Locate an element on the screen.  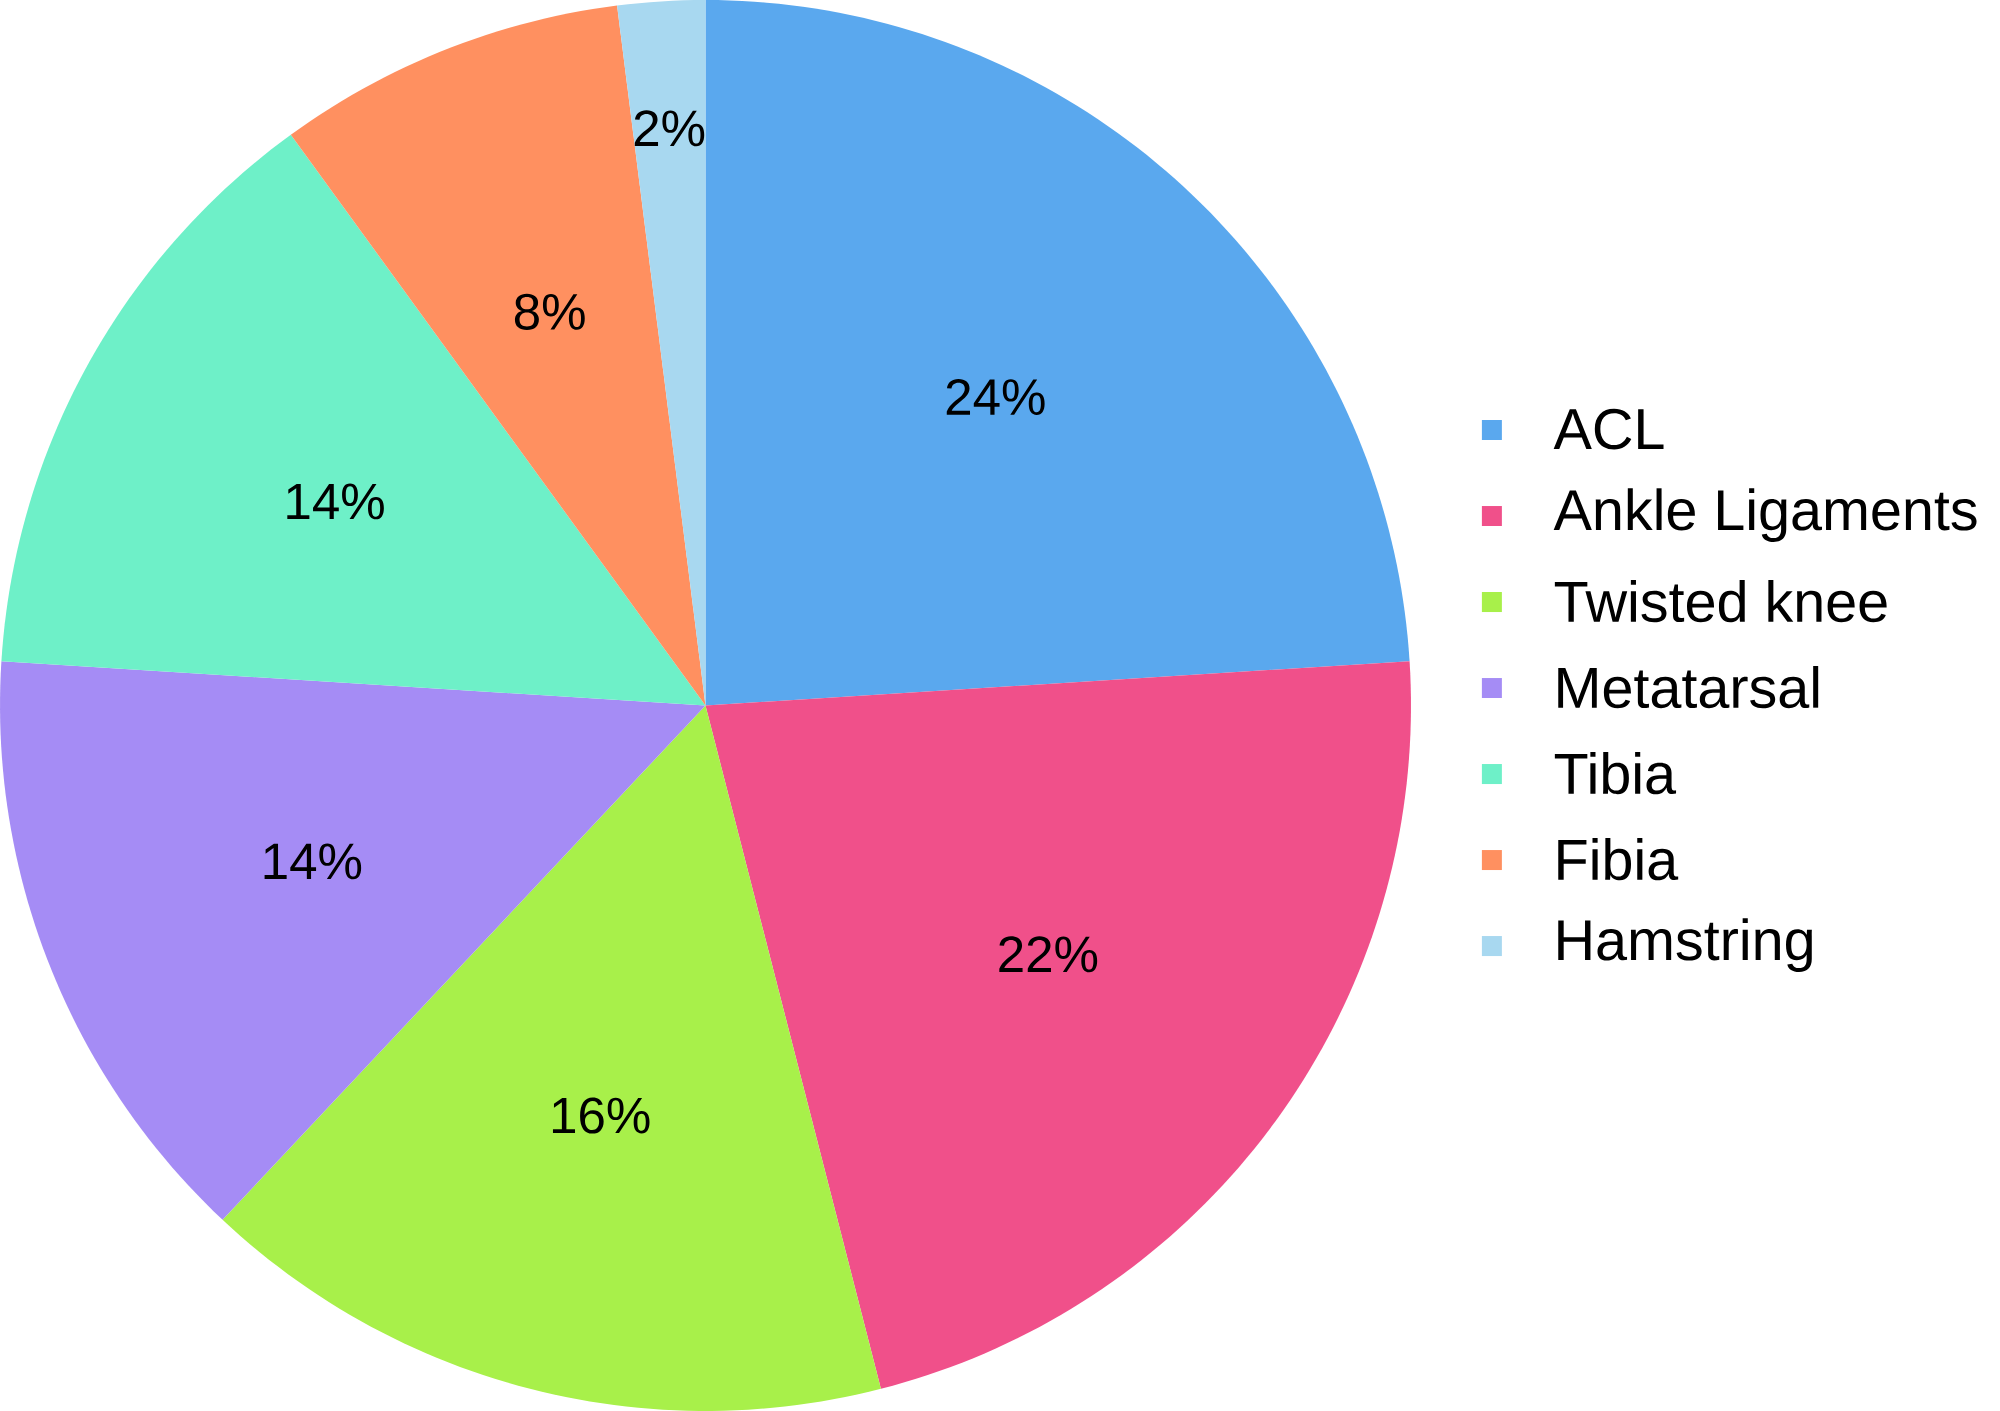
data-label: 8% is located at coordinates (549, 311).